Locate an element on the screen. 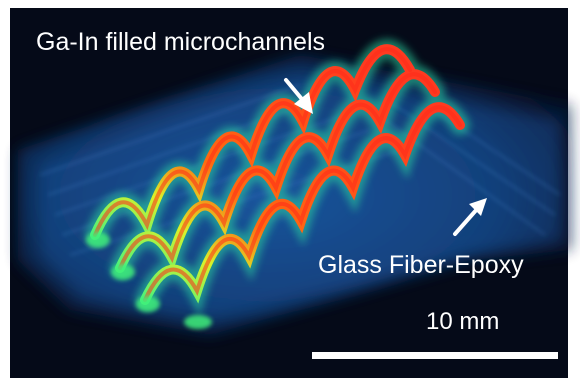 This screenshot has height=378, width=580. channels-label: Ga-In filled microchannels is located at coordinates (181, 42).